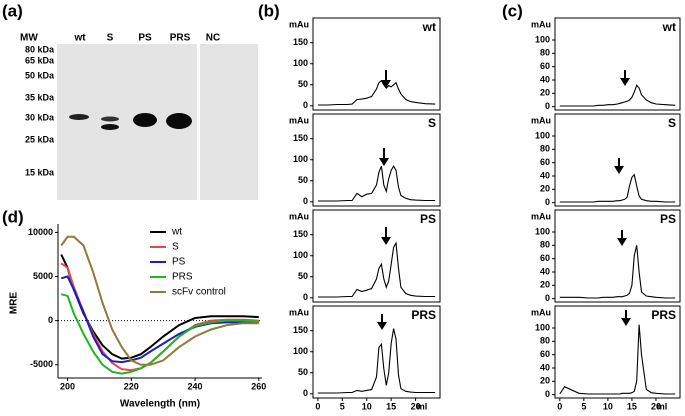  I want to click on gel-marker-label: 25 kDa, so click(40, 139).